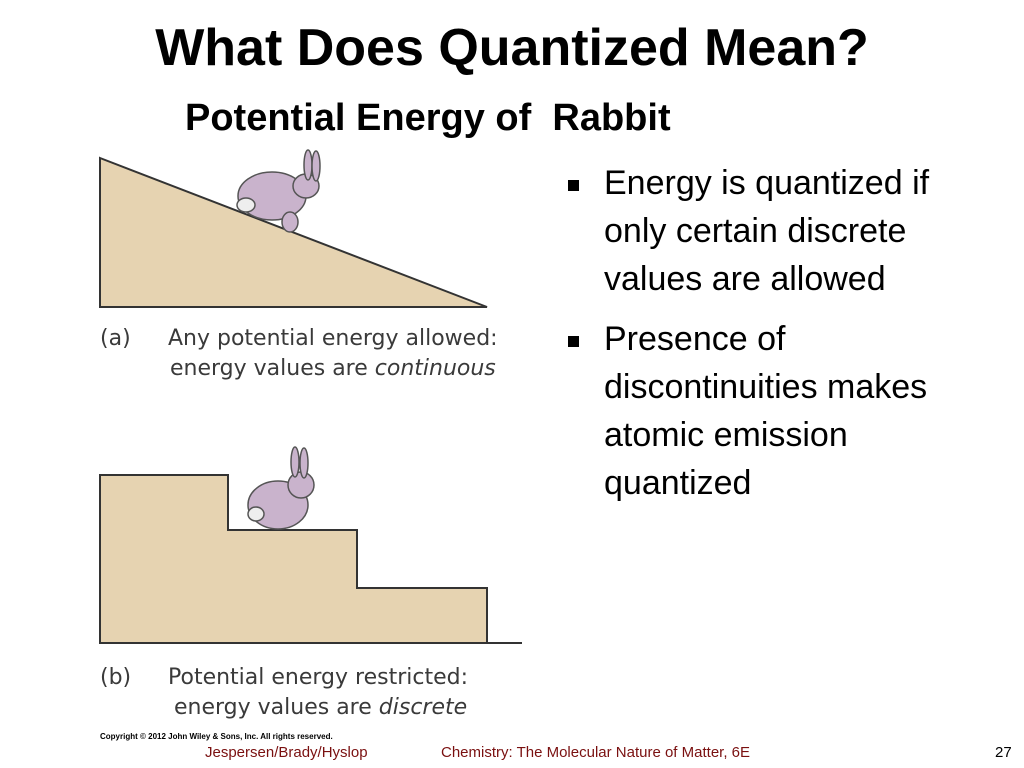 The width and height of the screenshot is (1024, 768). I want to click on caption-label: (b), so click(116, 677).